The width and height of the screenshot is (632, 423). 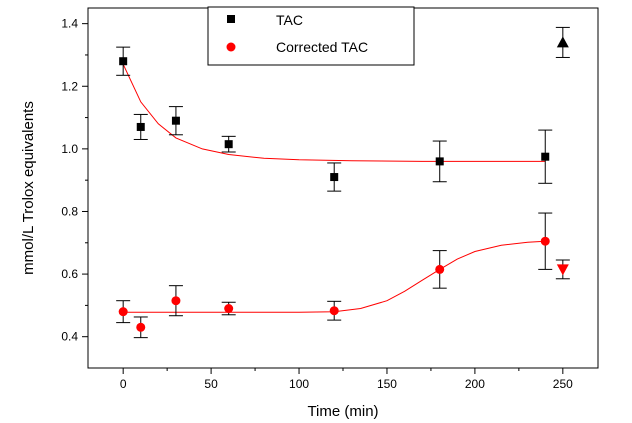 I want to click on data-point-corrected-tac-triangle-down, so click(x=562, y=270).